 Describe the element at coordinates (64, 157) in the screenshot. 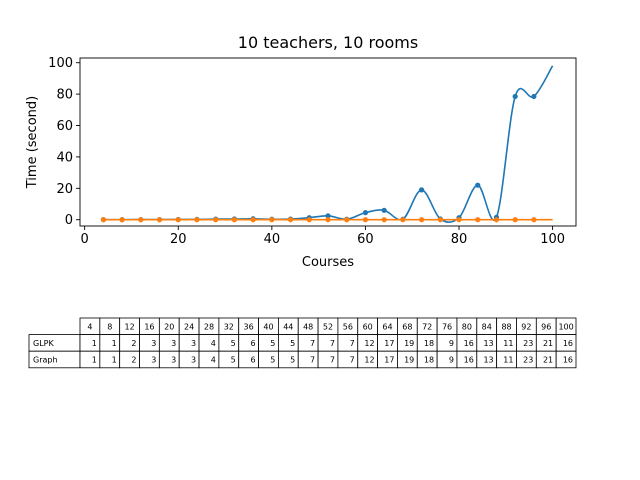

I see `y-tick-label: 40` at that location.